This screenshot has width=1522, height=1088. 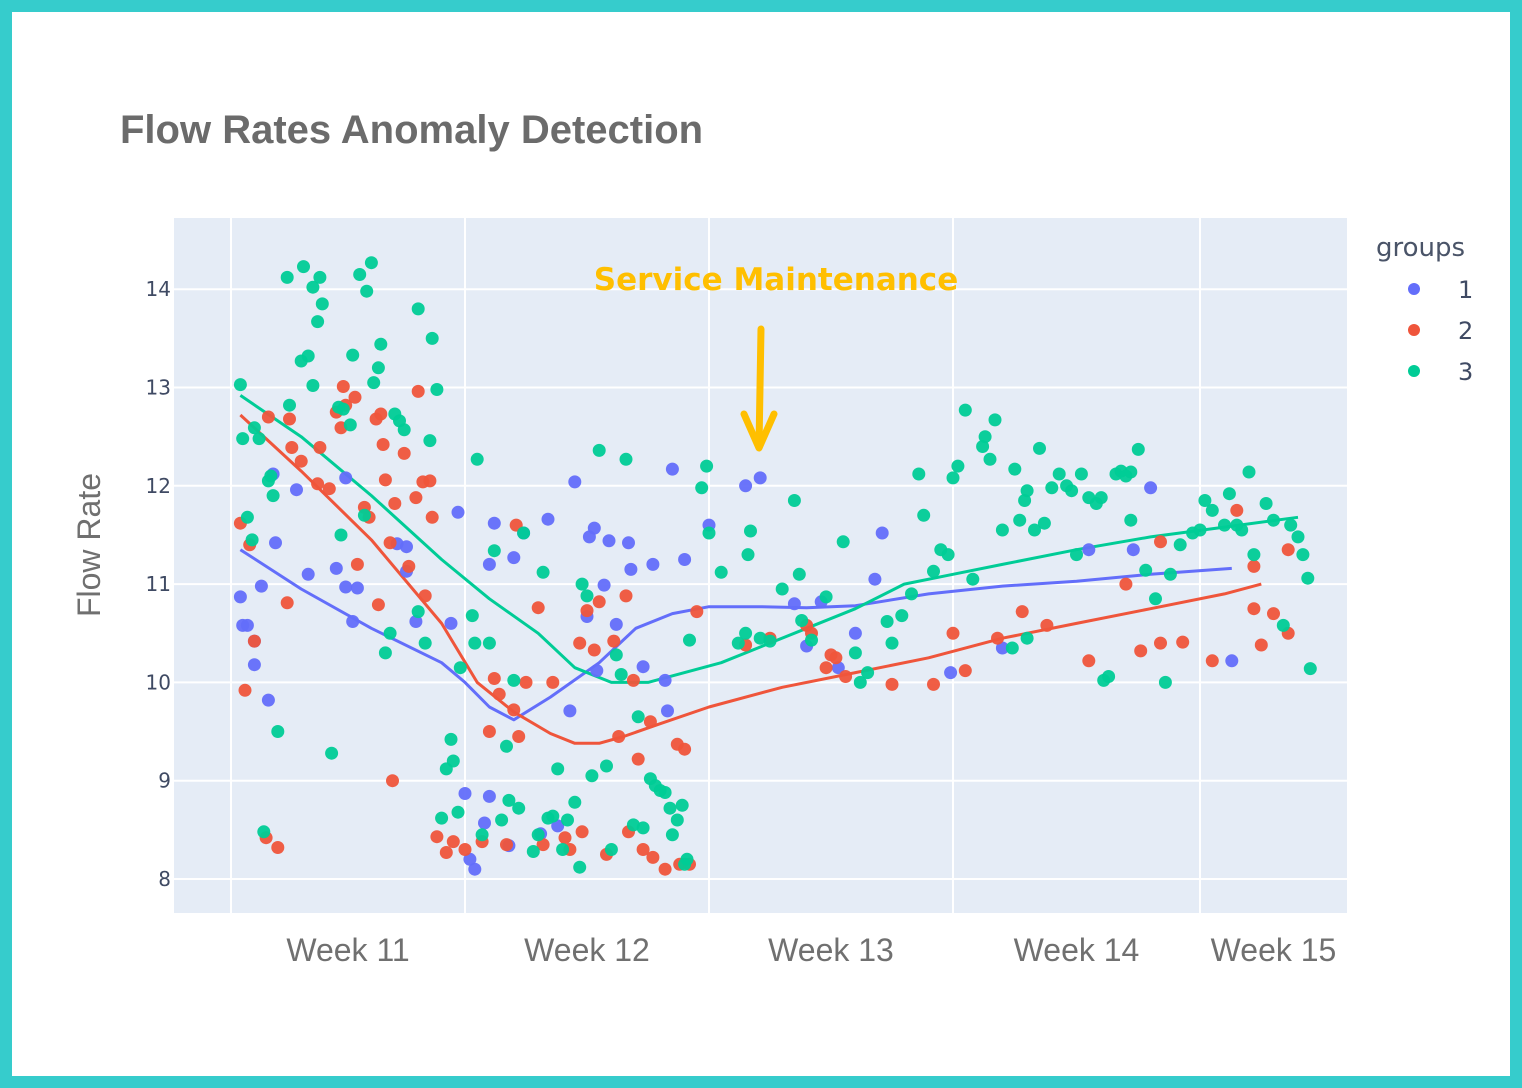 I want to click on legend-item-3: 3, so click(x=1440, y=372).